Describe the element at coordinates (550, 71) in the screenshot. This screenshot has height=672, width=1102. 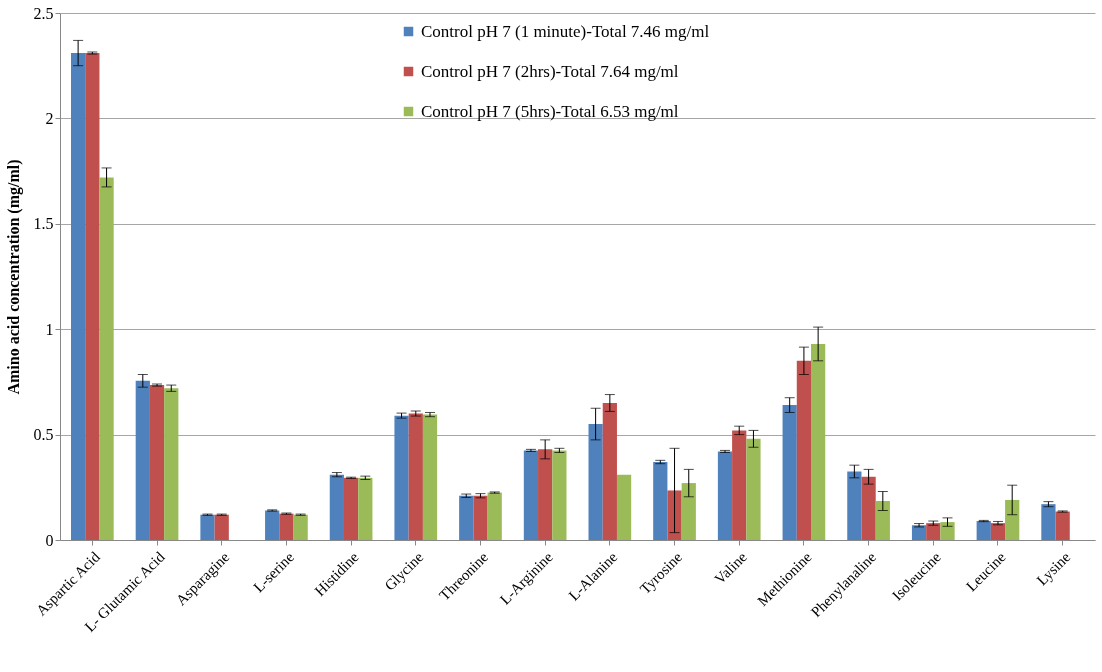
I see `legend-label: Control pH 7 (2hrs)-Total 7.64 mg/ml` at that location.